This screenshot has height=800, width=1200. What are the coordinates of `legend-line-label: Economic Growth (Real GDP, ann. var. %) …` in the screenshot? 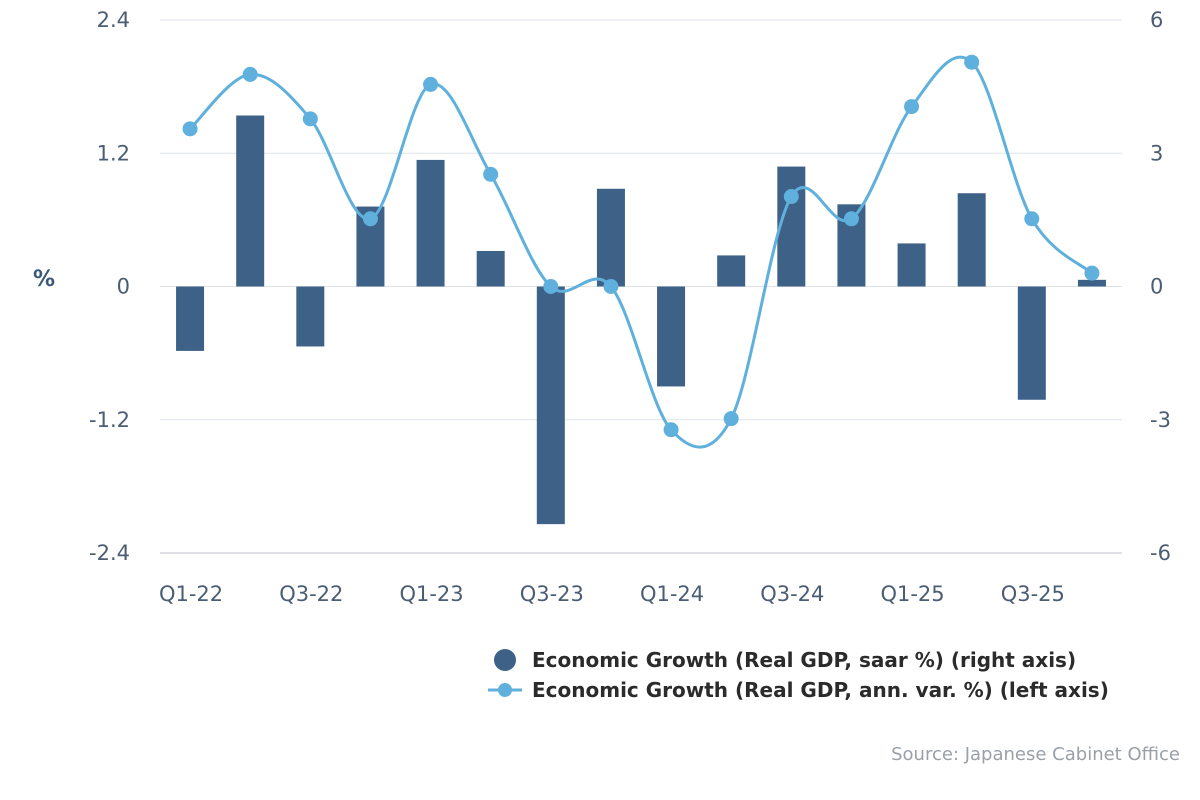 It's located at (820, 690).